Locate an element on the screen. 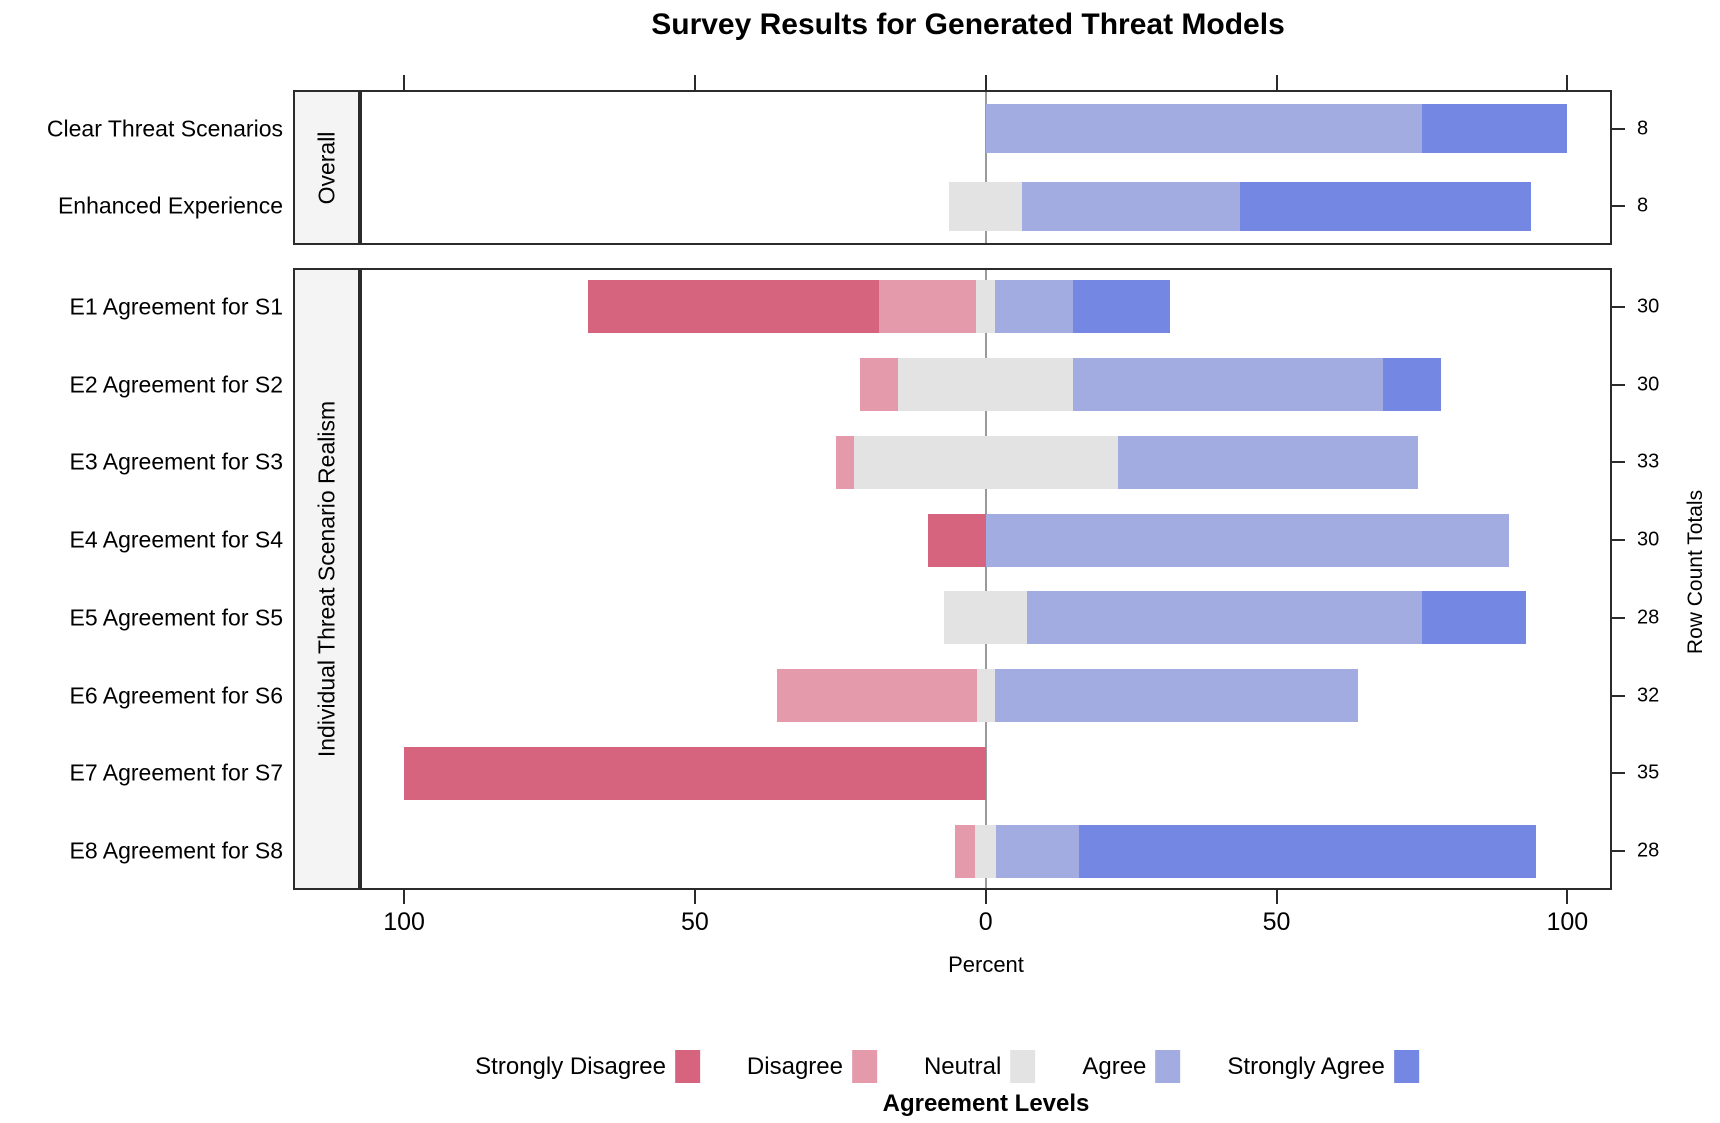 Image resolution: width=1720 pixels, height=1123 pixels. right-axis-title: Row Count Totals is located at coordinates (1695, 572).